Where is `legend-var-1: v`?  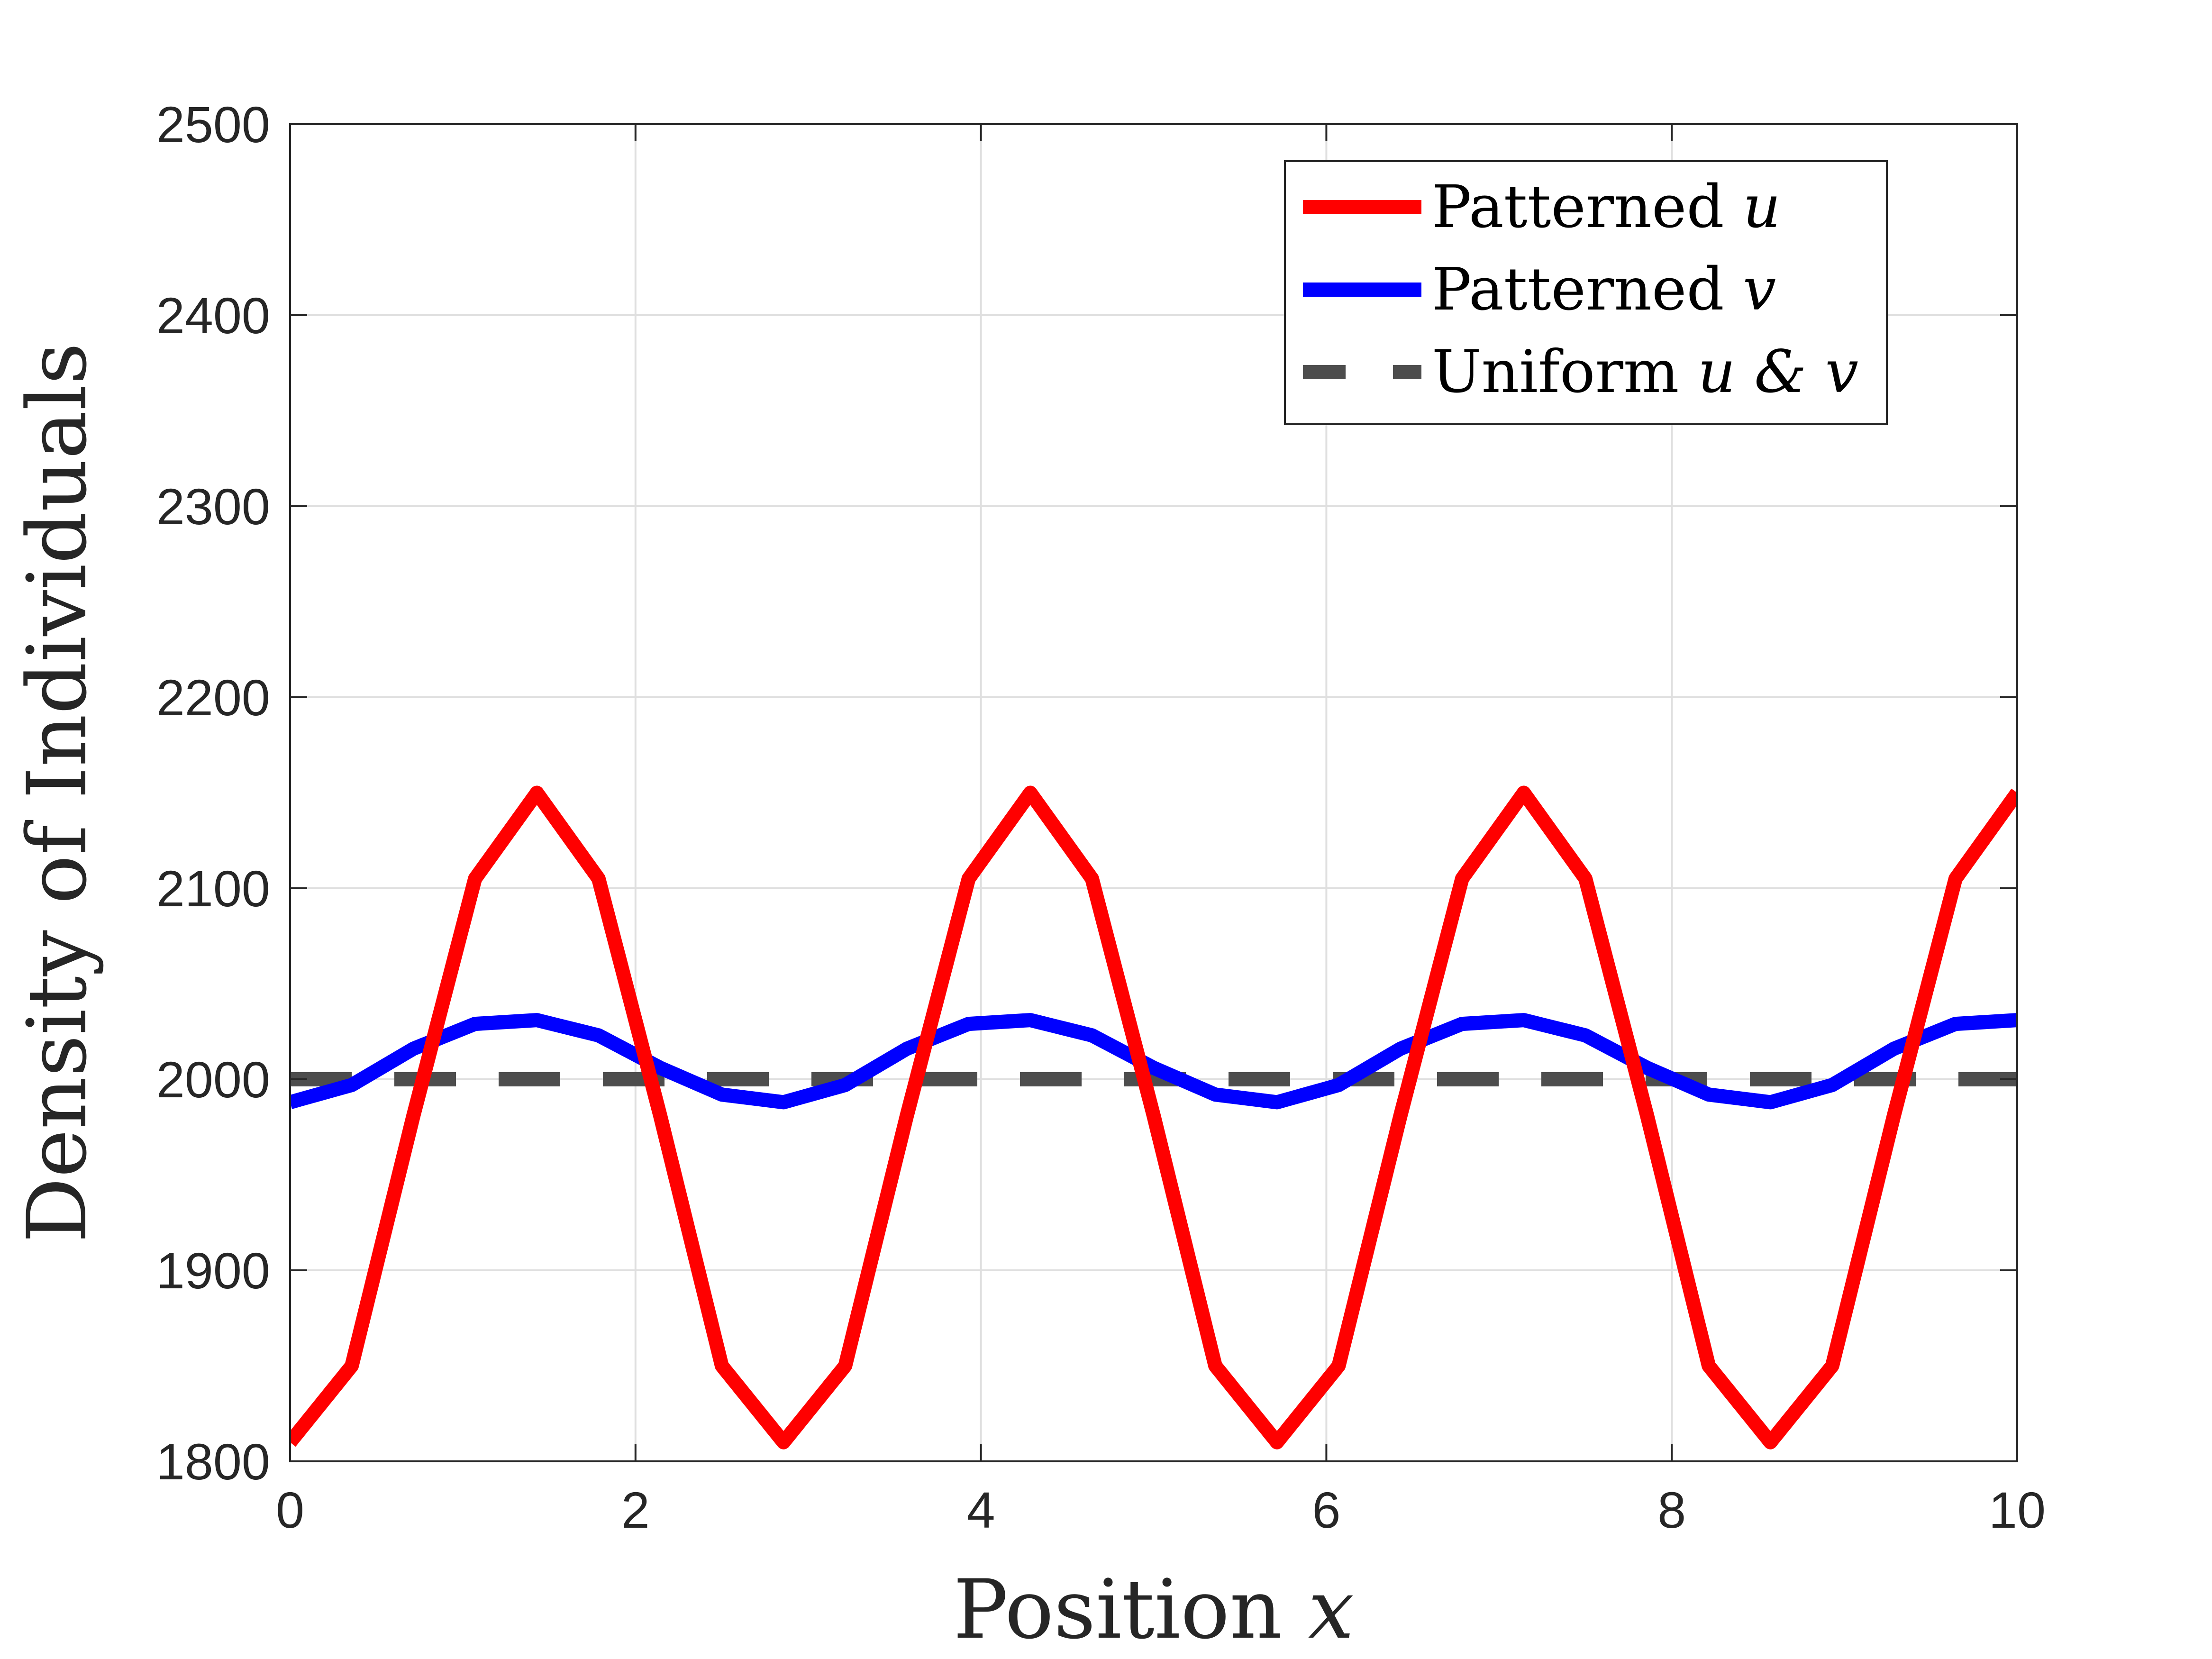 legend-var-1: v is located at coordinates (1759, 289).